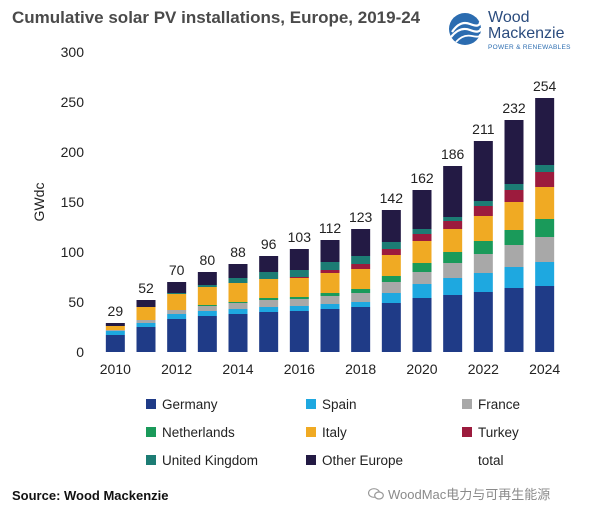 This screenshot has width=600, height=512. Describe the element at coordinates (483, 129) in the screenshot. I see `total-label: 211` at that location.